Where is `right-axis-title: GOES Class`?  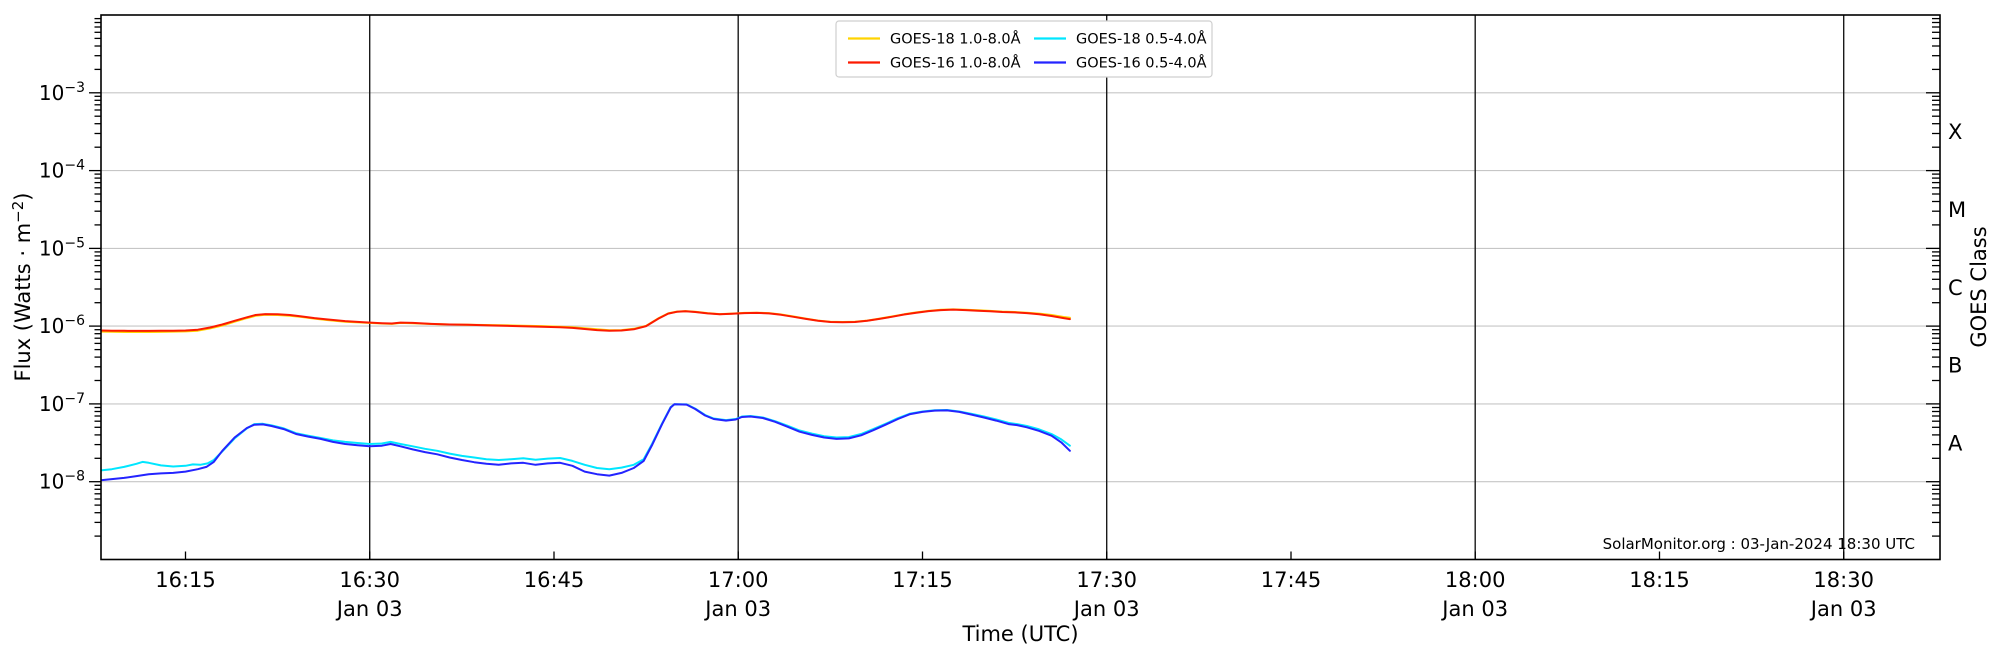
right-axis-title: GOES Class is located at coordinates (1979, 286).